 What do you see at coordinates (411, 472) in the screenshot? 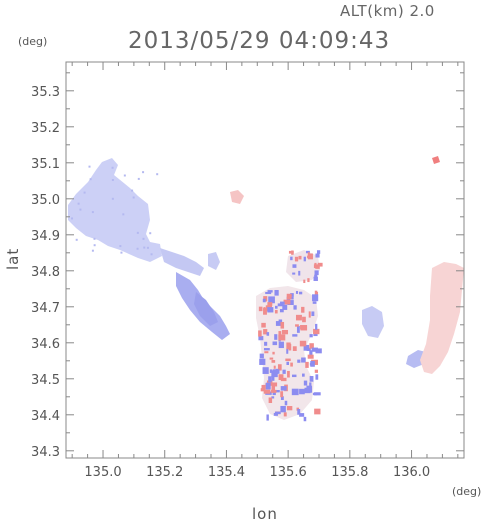
I see `x-tick-label: 136.0` at bounding box center [411, 472].